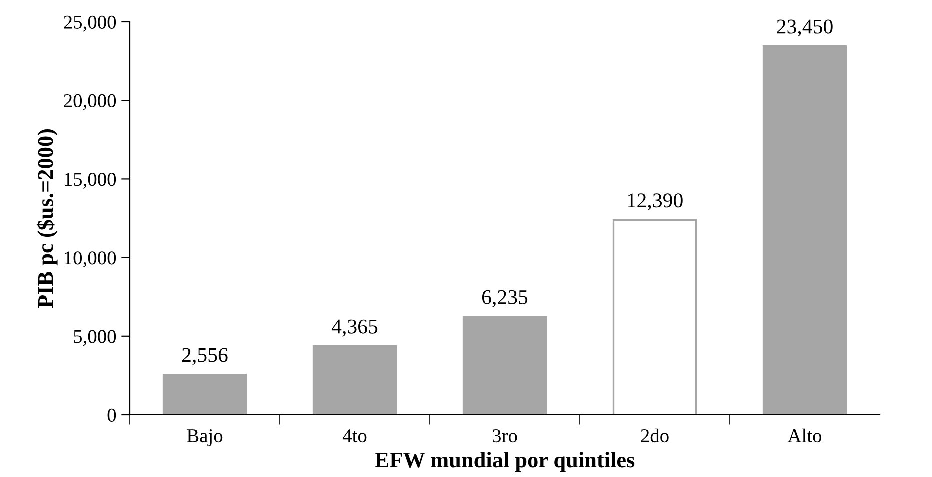 This screenshot has height=477, width=932. What do you see at coordinates (205, 357) in the screenshot?
I see `data-label: 2,556` at bounding box center [205, 357].